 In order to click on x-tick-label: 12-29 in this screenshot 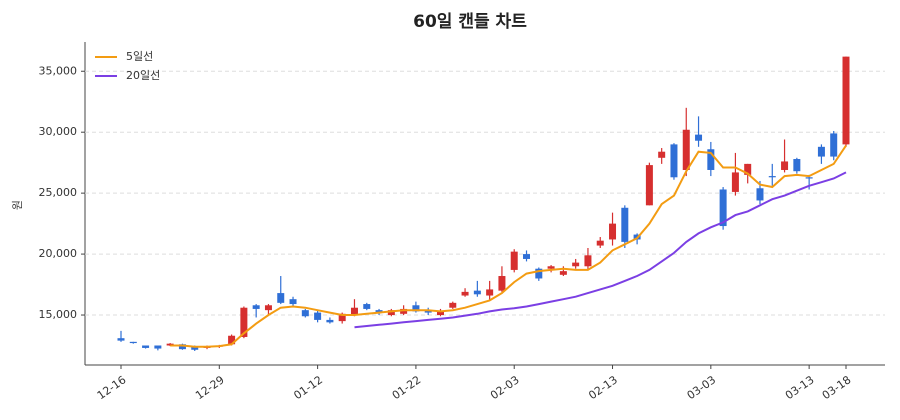, I will do `click(210, 387)`.